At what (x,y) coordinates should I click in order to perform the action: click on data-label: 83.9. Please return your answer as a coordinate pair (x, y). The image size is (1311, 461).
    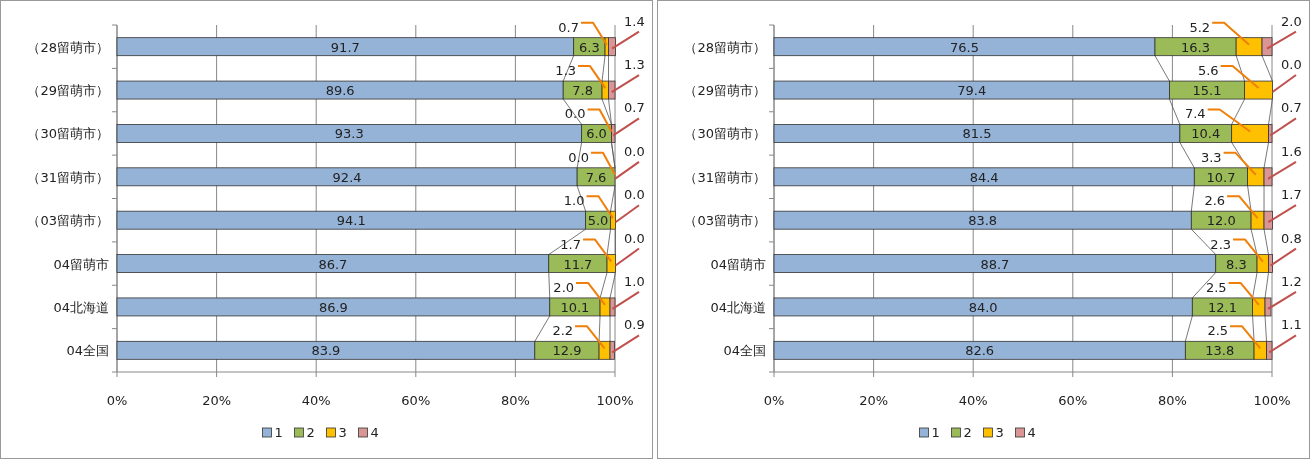
    Looking at the image, I should click on (326, 351).